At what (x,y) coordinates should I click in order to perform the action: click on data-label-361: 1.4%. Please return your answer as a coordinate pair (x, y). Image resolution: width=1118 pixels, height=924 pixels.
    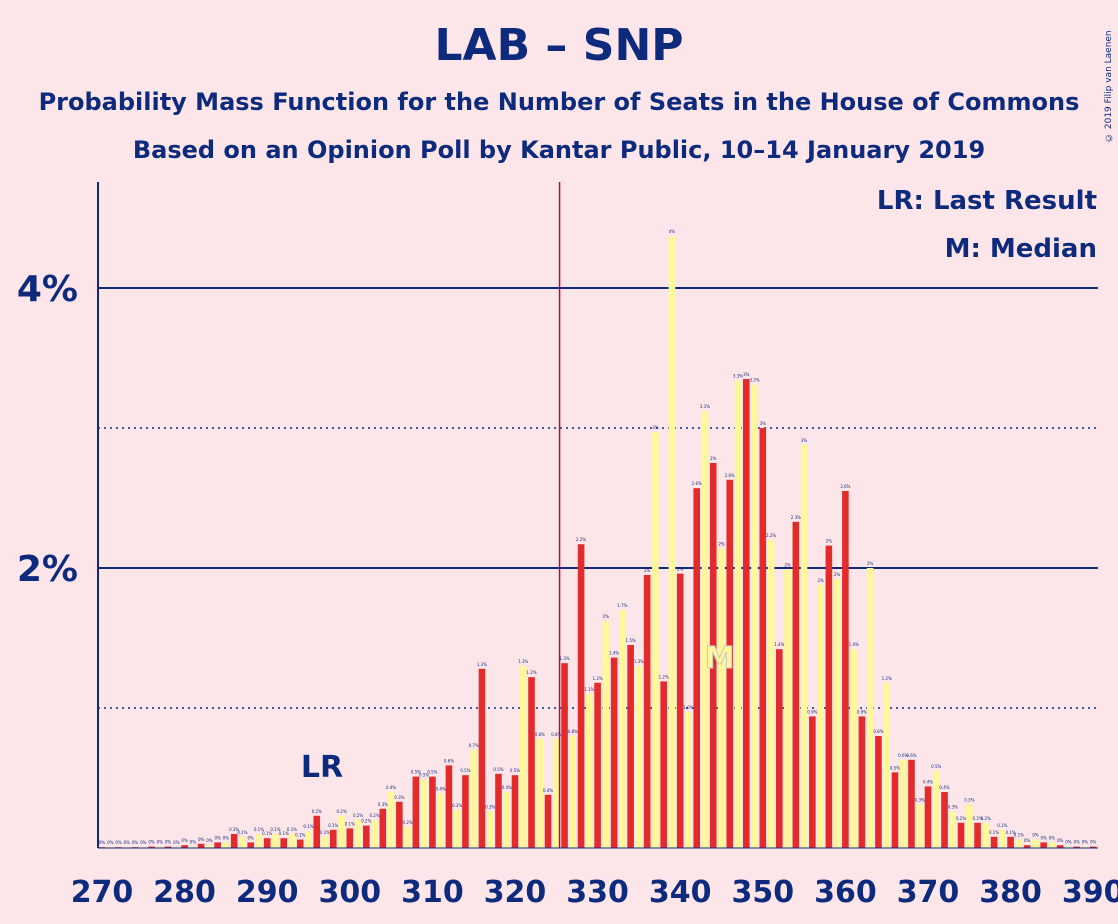
    Looking at the image, I should click on (854, 644).